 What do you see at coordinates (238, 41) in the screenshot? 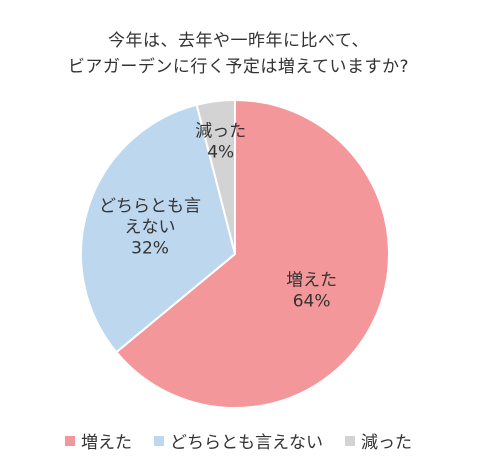
I see `chart-title-line-1: 今年は、去年や一昨年に比べて、` at bounding box center [238, 41].